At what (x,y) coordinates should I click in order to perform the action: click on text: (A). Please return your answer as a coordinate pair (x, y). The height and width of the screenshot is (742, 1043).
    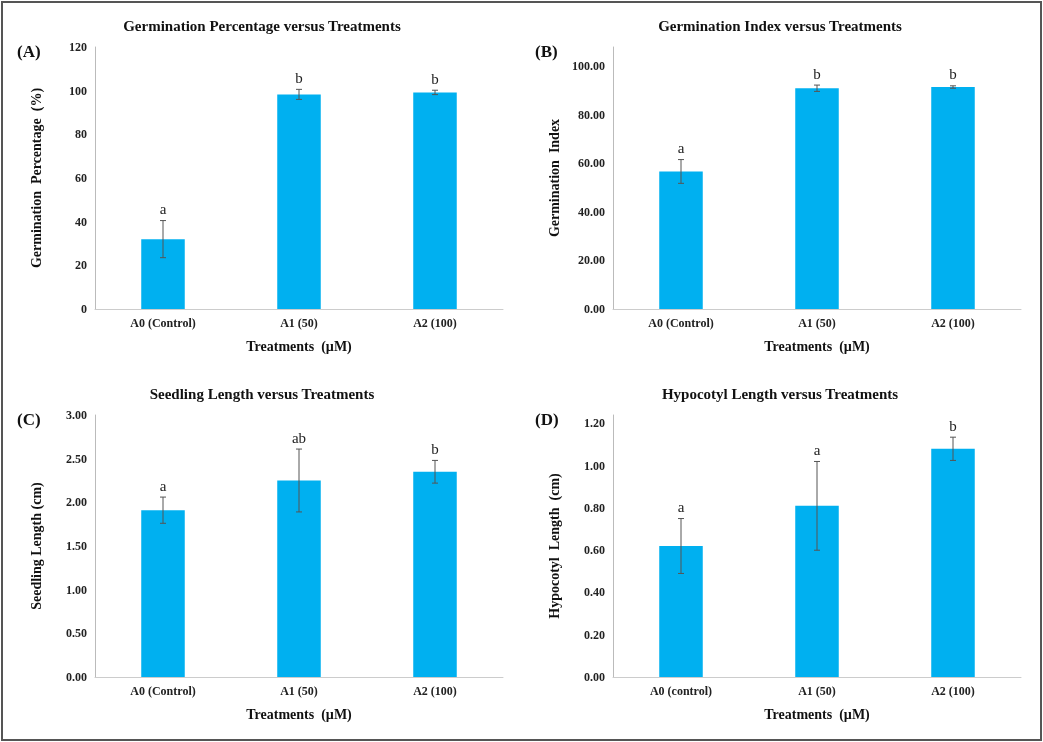
    Looking at the image, I should click on (29, 51).